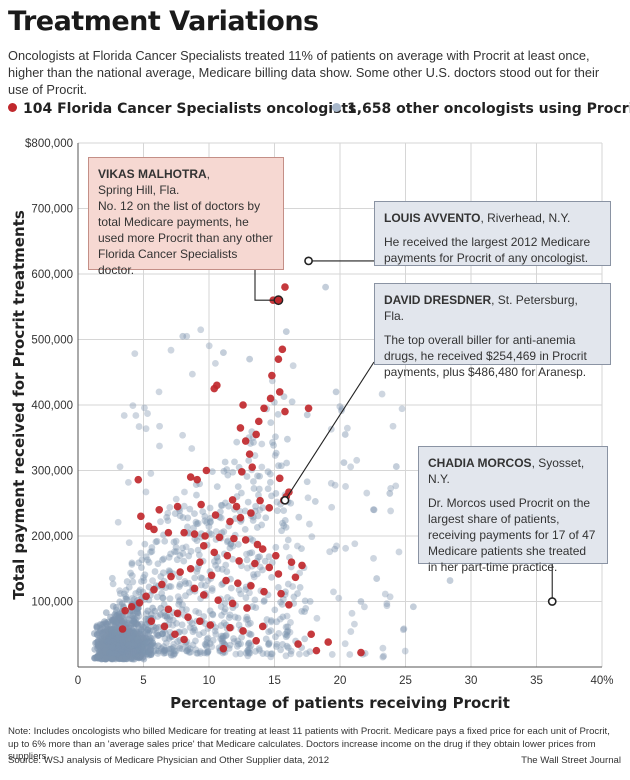 This screenshot has width=630, height=780. I want to click on x-tick-label: 40%, so click(601, 681).